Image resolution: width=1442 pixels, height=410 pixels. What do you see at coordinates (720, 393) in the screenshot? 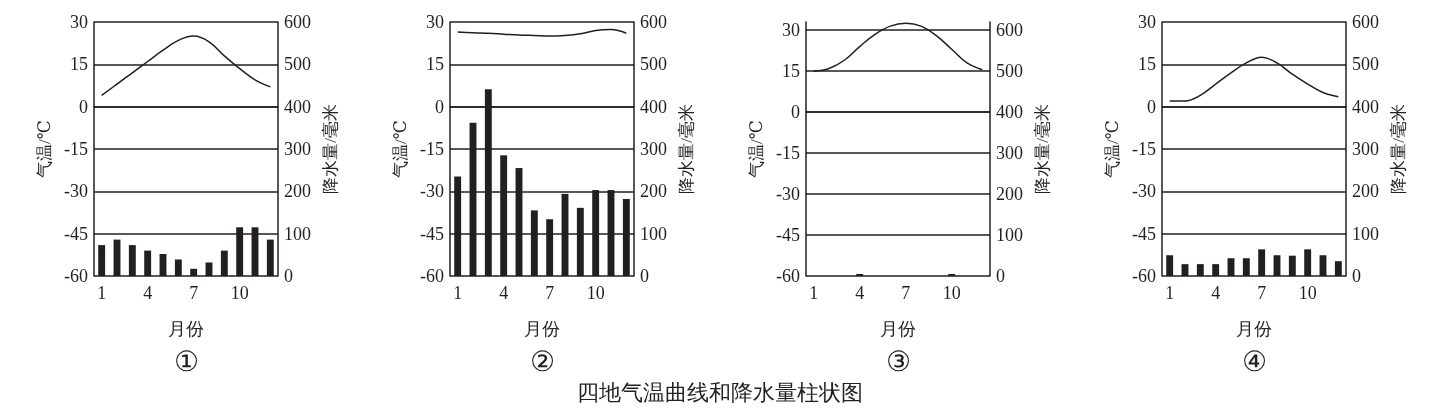
I see `text: 四地气温曲线和降水量柱状图` at bounding box center [720, 393].